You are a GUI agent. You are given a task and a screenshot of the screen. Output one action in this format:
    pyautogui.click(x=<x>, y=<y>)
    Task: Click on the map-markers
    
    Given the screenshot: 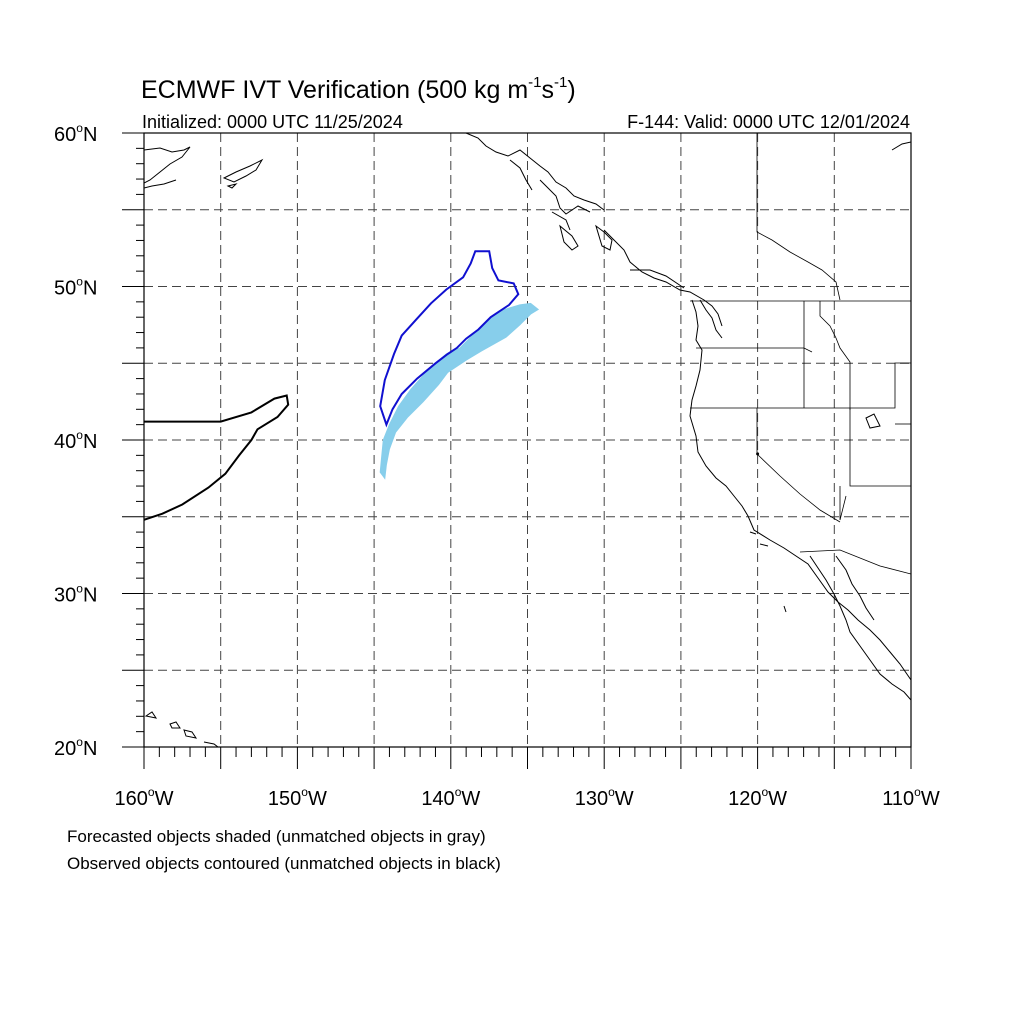 What is the action you would take?
    pyautogui.click(x=758, y=454)
    